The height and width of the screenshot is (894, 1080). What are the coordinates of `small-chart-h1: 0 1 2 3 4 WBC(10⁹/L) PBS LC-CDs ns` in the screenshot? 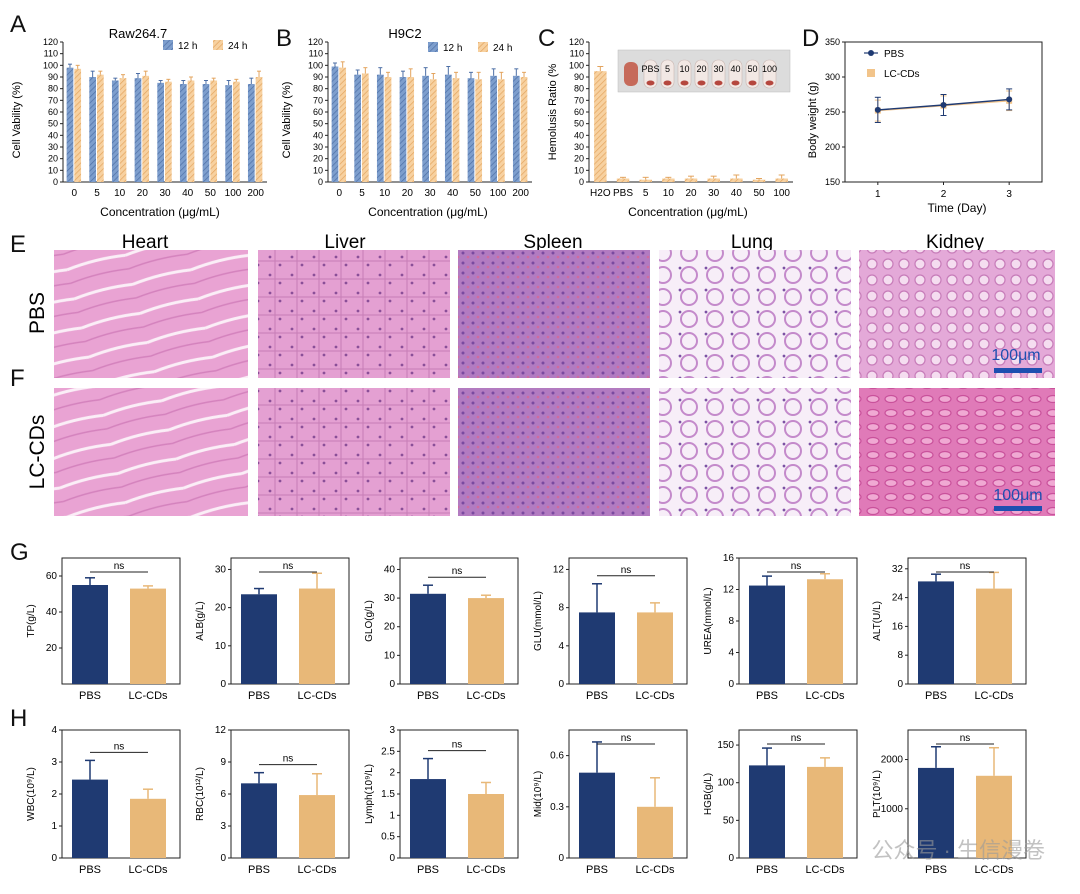 It's located at (103, 800).